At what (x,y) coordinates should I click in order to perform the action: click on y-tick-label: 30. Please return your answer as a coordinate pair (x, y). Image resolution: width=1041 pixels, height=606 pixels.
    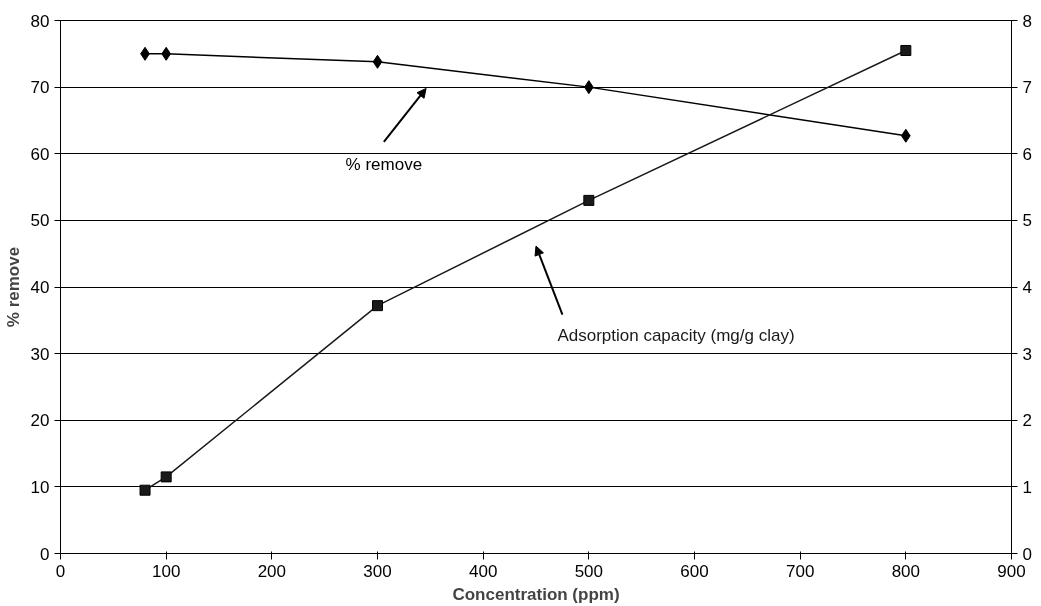
    Looking at the image, I should click on (40, 354).